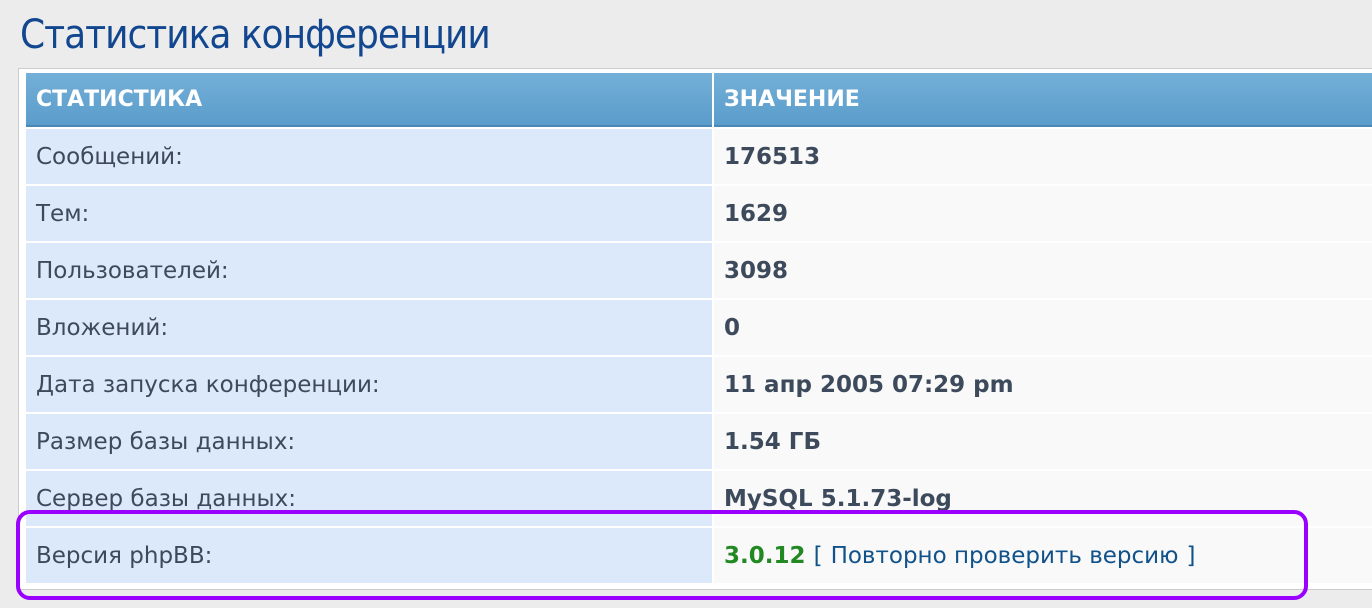  I want to click on table-row: Пользователей: 3098, so click(699, 270).